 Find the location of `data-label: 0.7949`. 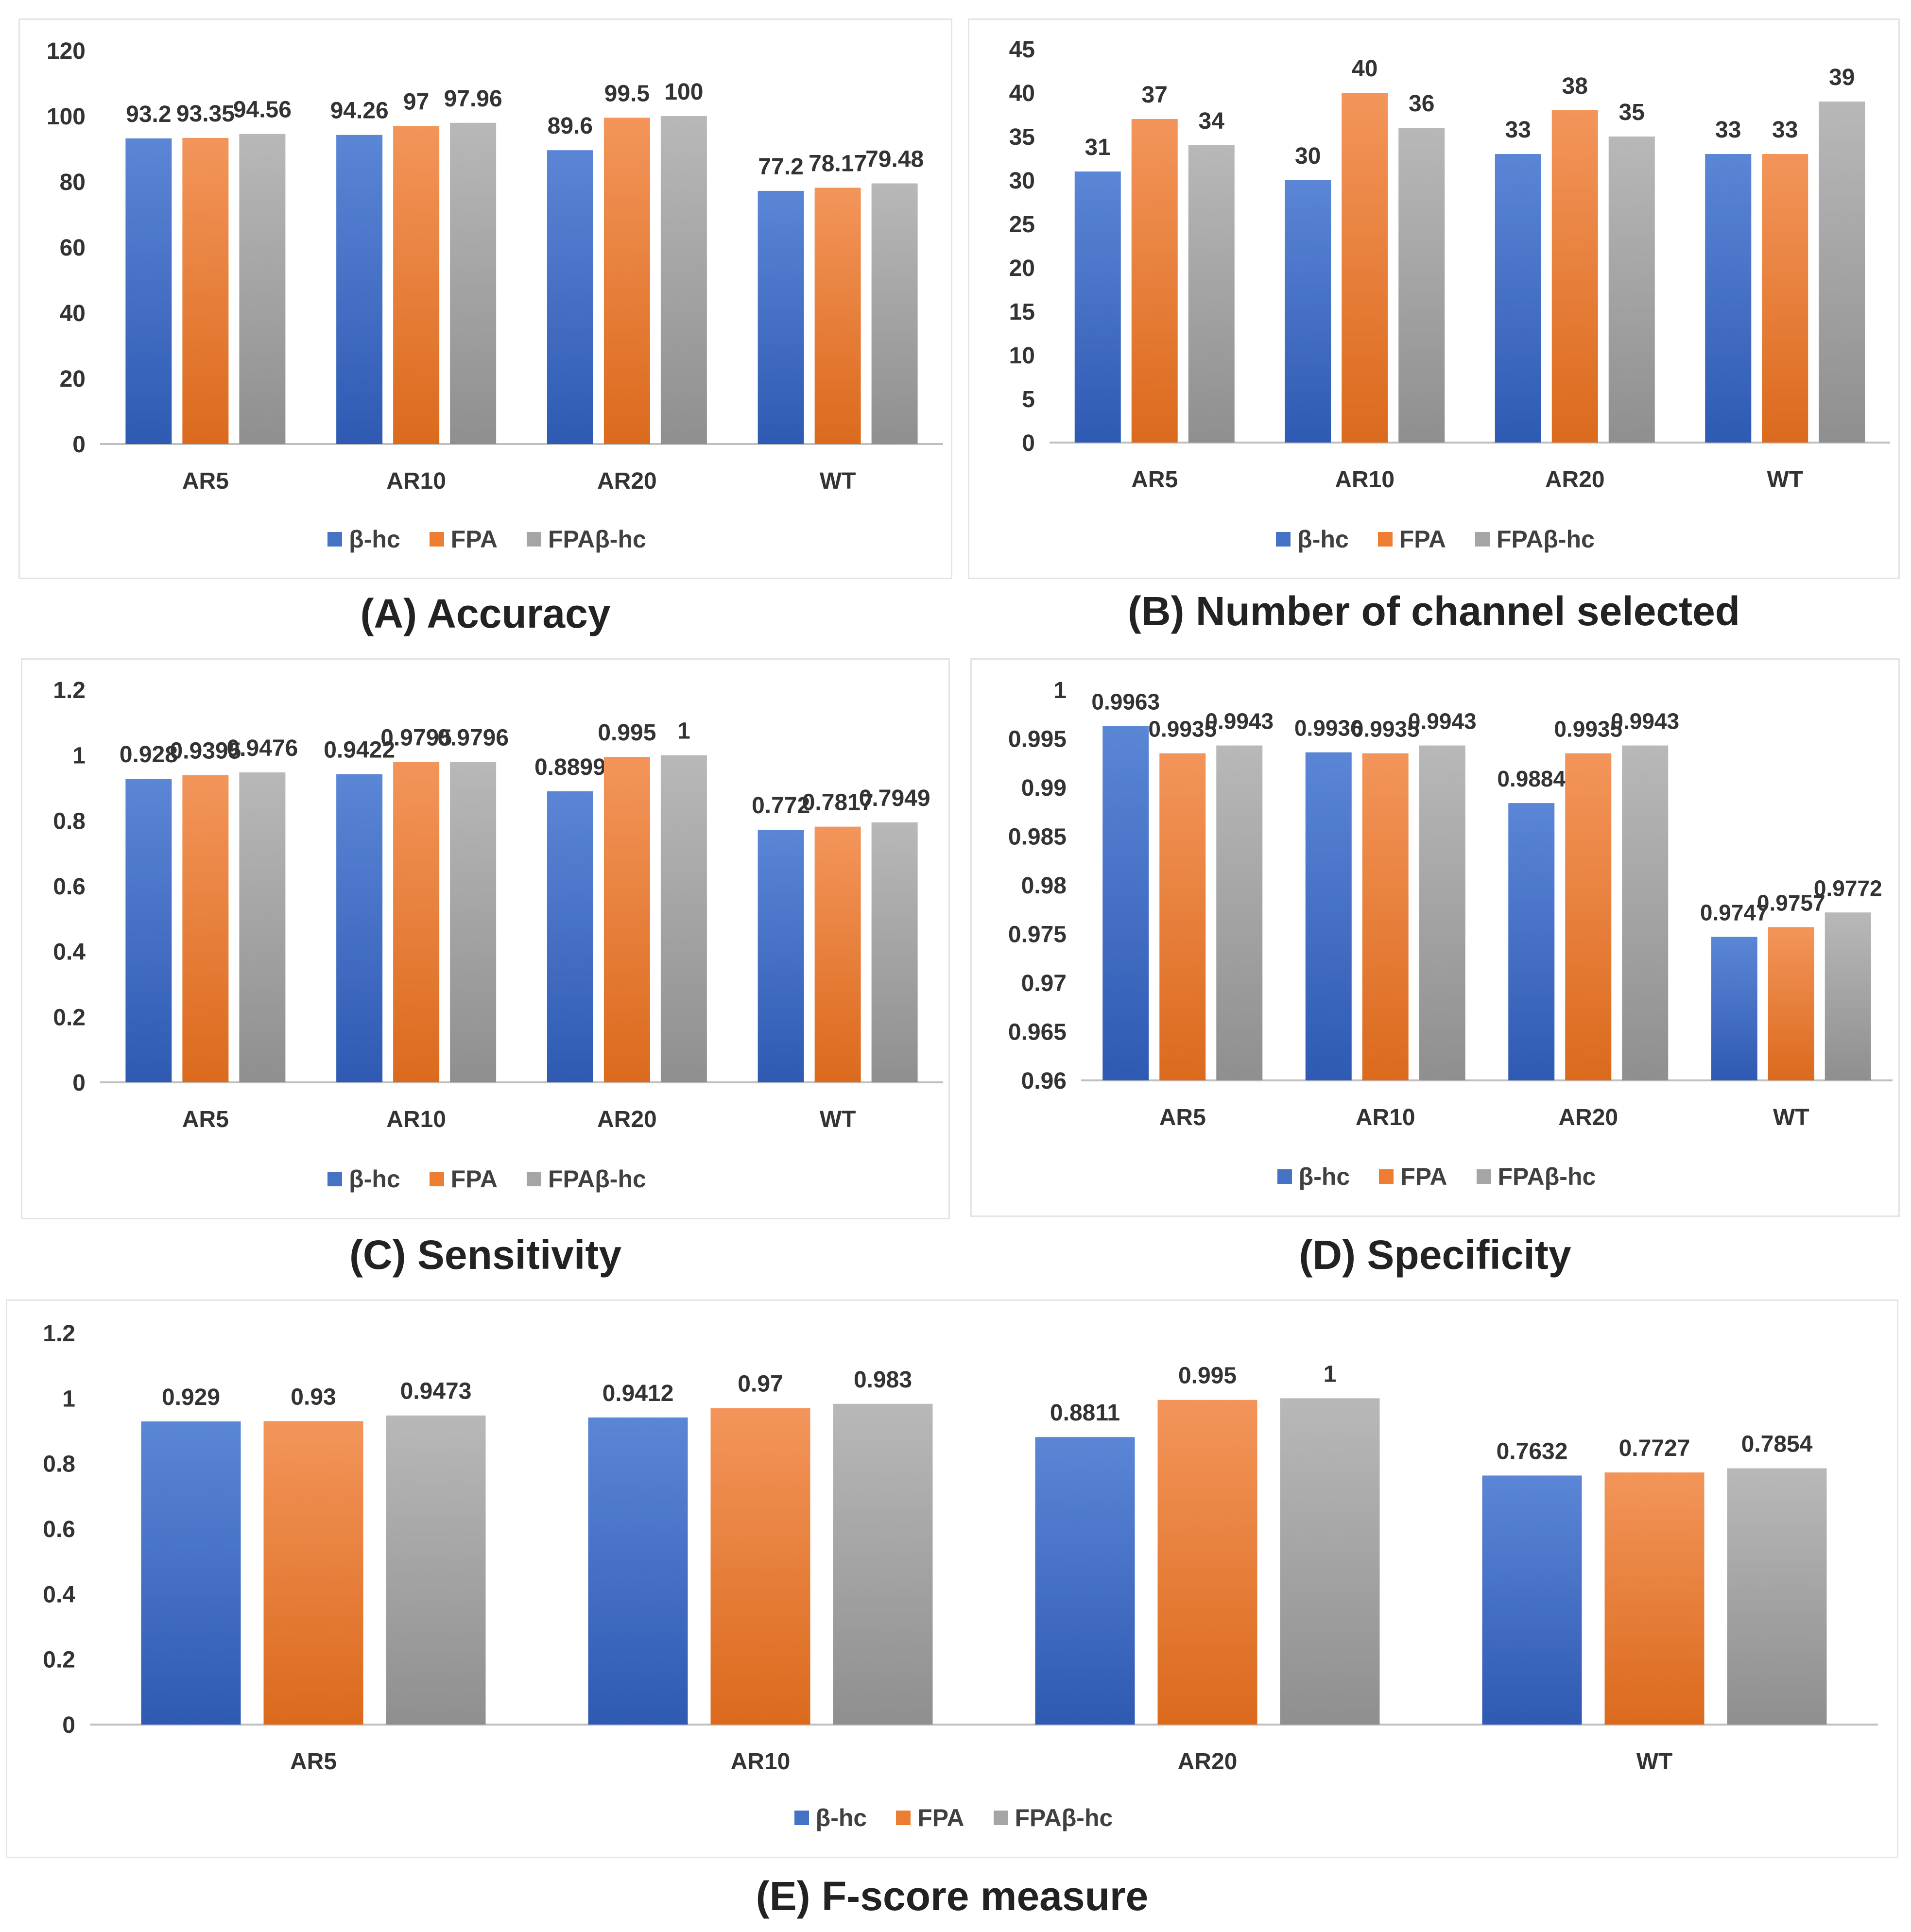

data-label: 0.7949 is located at coordinates (894, 799).